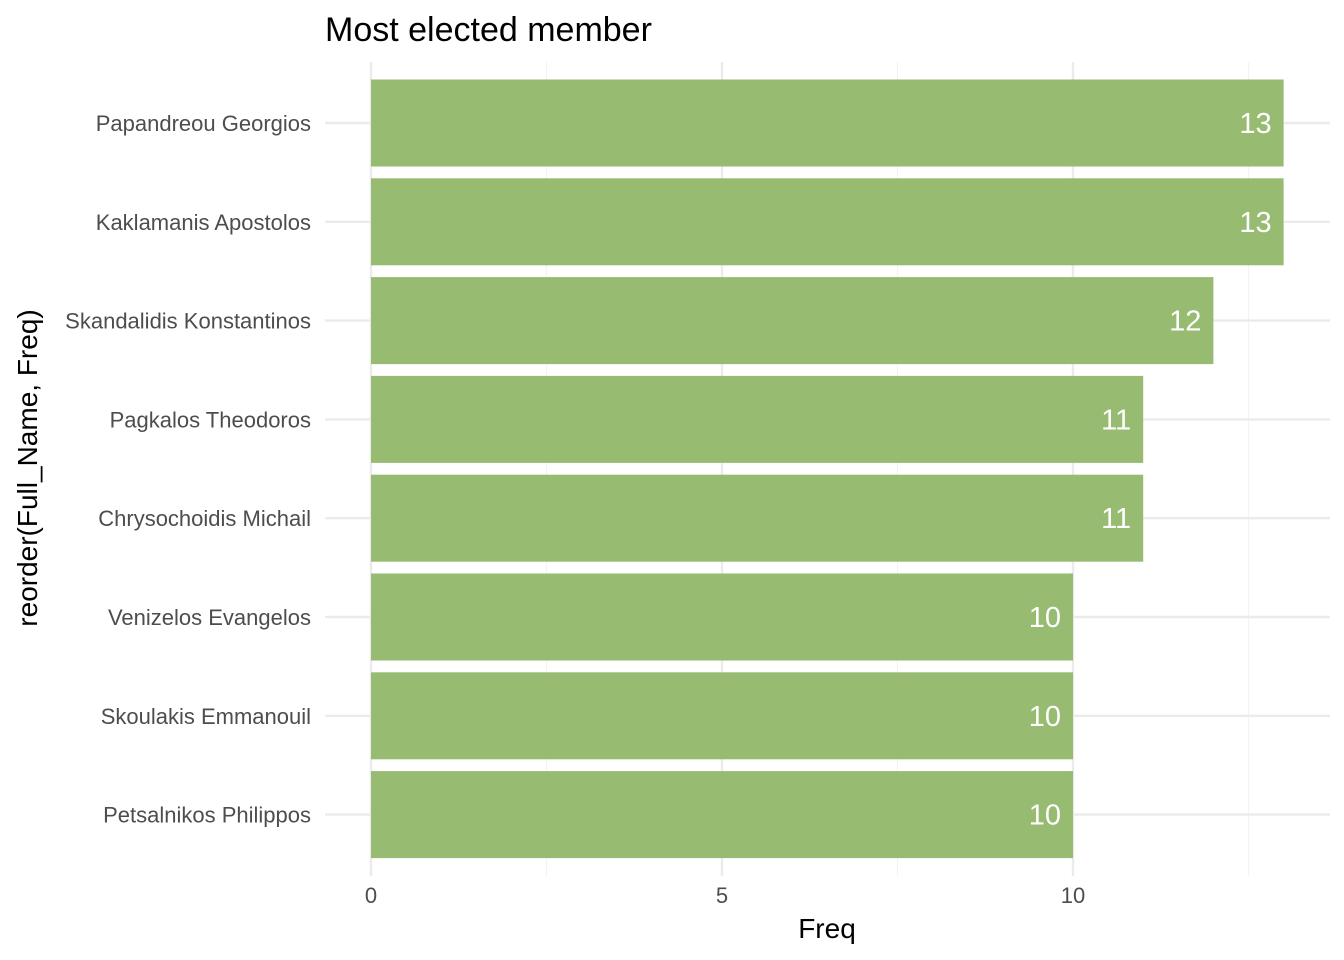 The width and height of the screenshot is (1344, 960). I want to click on y-tick-label: Chrysochoidis Michail, so click(204, 518).